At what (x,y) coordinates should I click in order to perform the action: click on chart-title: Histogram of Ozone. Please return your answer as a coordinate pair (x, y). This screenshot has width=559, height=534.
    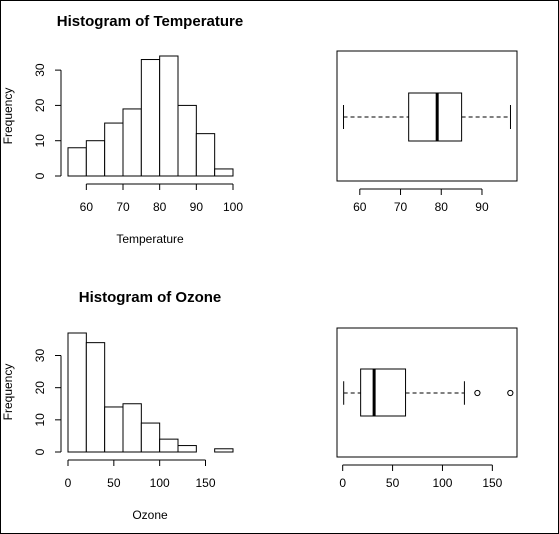
    Looking at the image, I should click on (150, 297).